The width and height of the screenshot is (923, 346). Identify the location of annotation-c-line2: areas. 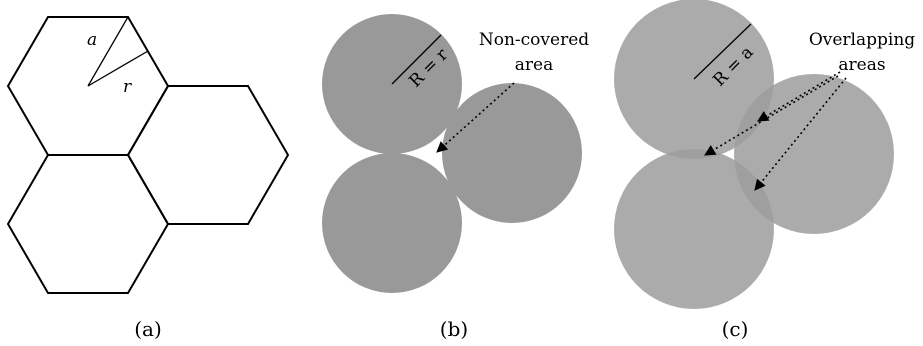
(861, 65).